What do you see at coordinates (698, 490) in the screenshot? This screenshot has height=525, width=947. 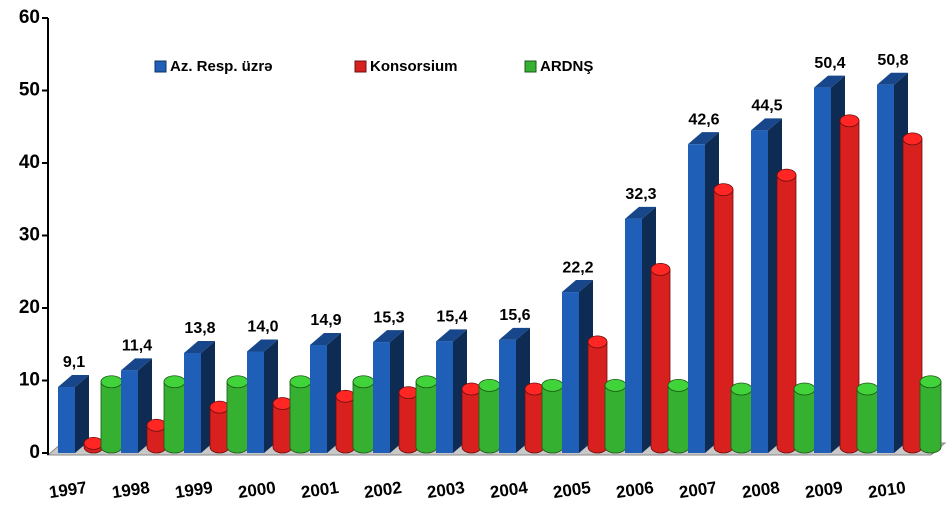 I see `x-tick-label: 2007` at bounding box center [698, 490].